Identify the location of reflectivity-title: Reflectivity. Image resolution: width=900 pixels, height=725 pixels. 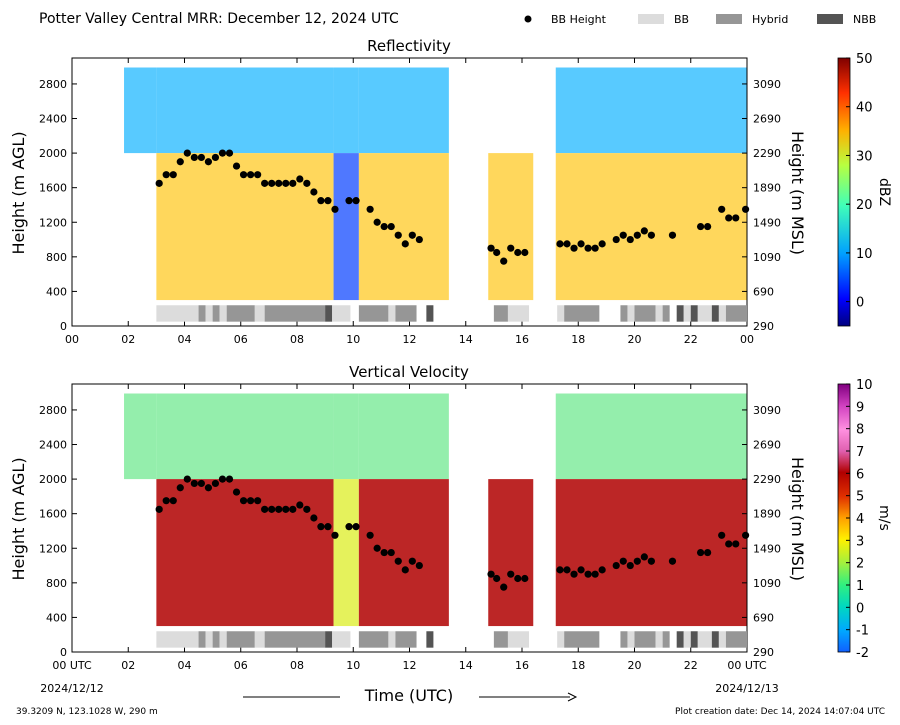
(409, 46).